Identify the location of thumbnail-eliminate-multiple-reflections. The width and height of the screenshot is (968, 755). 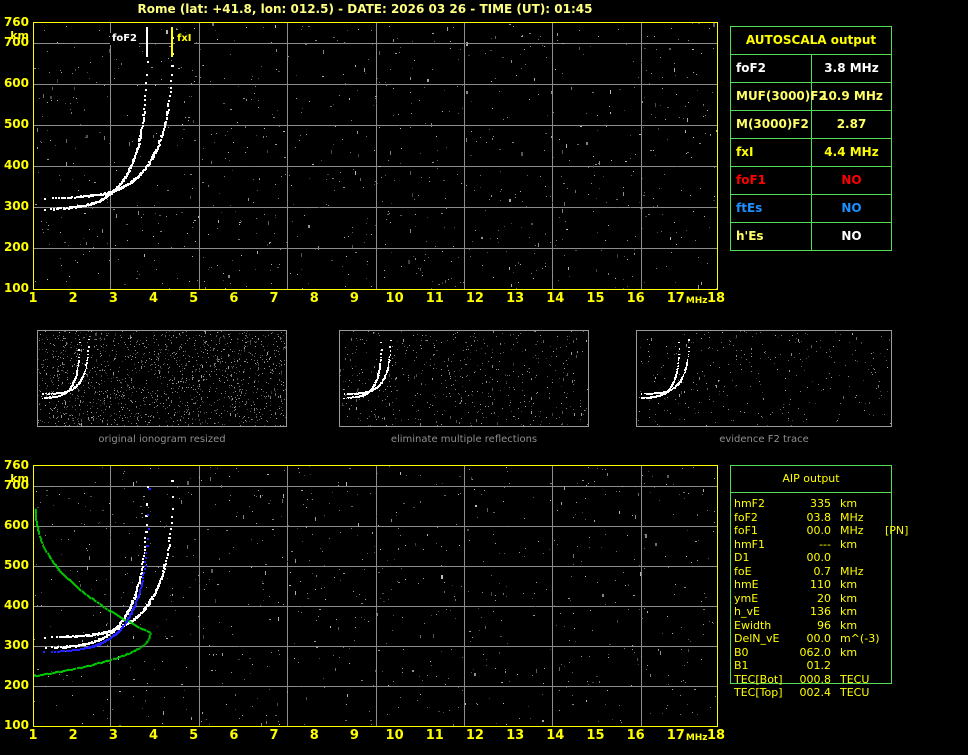
(464, 378).